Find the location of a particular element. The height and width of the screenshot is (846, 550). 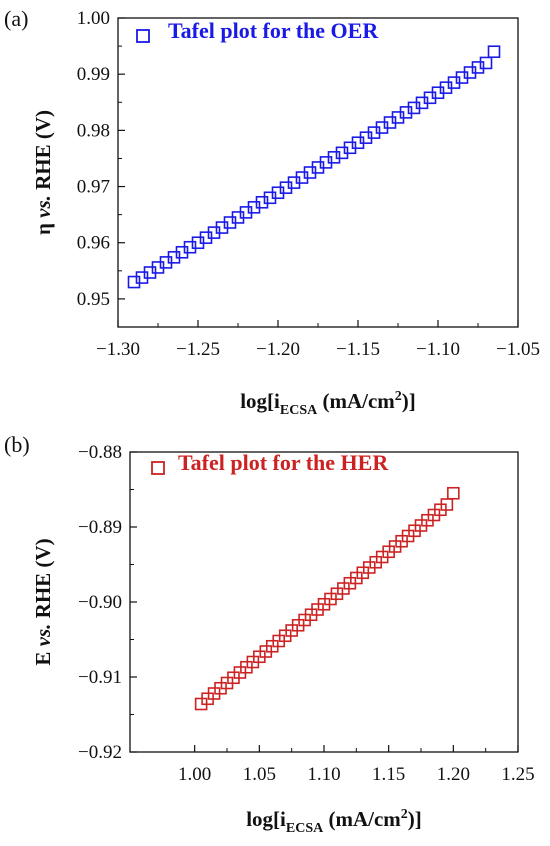

x-tick-label: 1.15 is located at coordinates (388, 774).